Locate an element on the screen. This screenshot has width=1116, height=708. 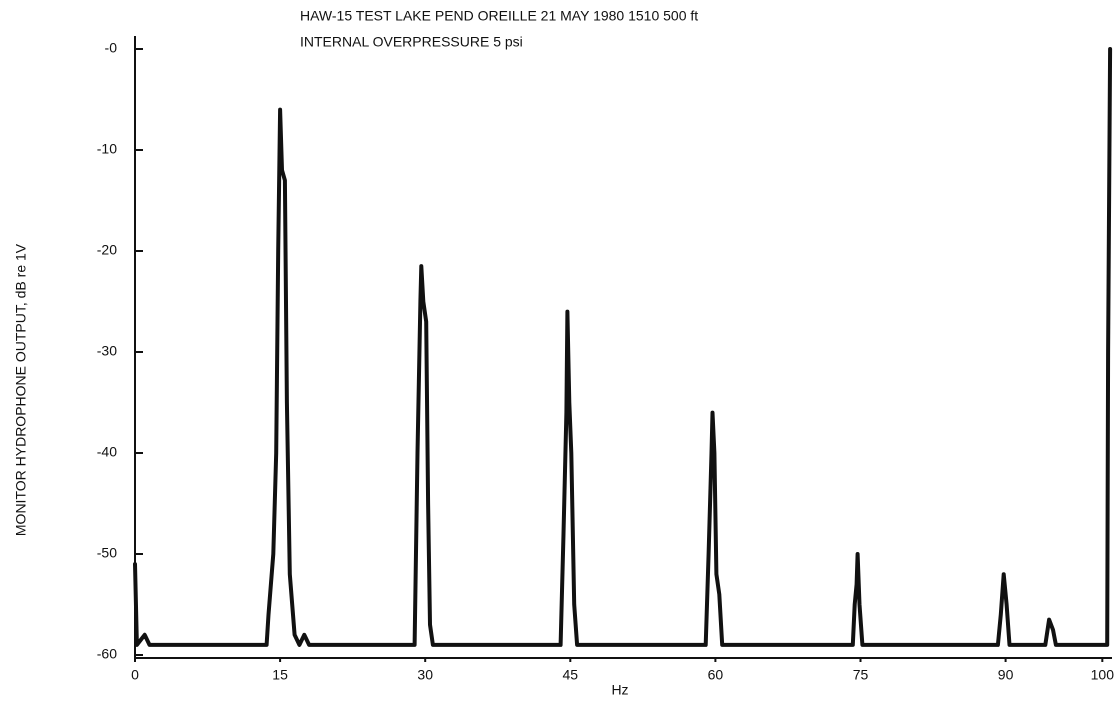
x-tick-label: 30 is located at coordinates (425, 675).